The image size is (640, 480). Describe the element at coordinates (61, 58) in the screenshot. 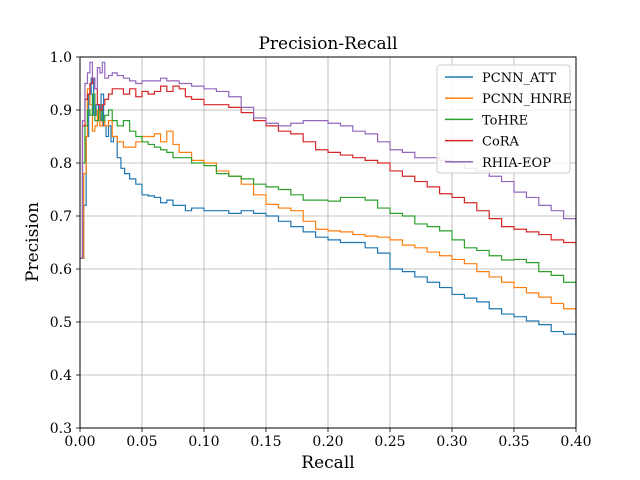

I see `y-tick-label: 1.0` at that location.